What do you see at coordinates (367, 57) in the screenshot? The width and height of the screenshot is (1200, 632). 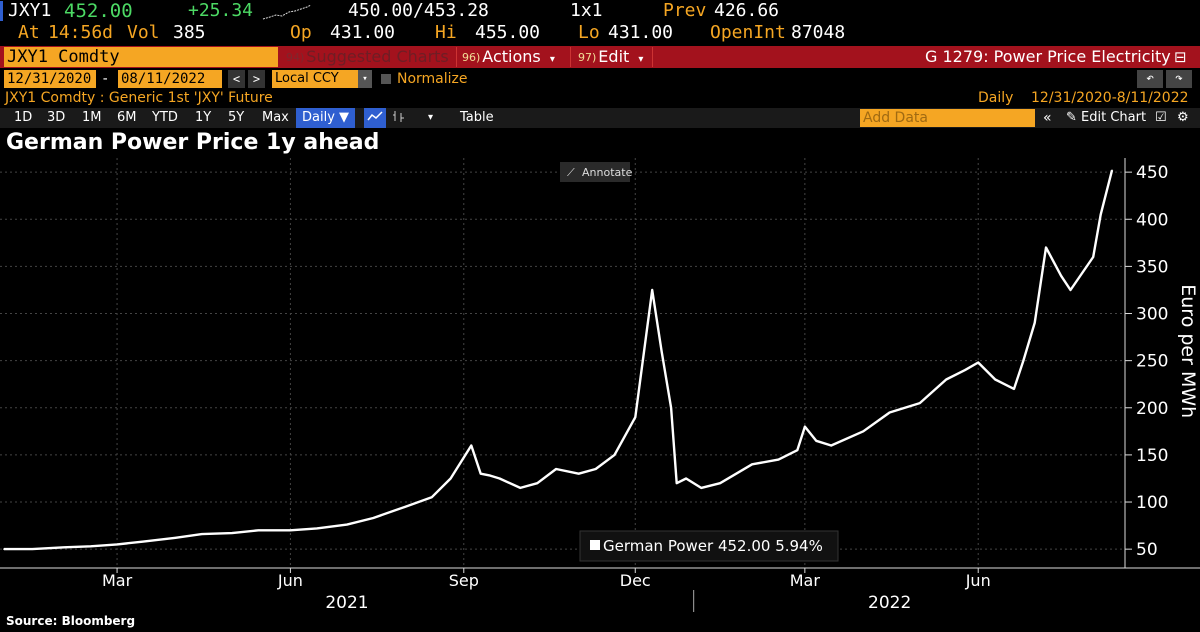 I see `suggested-charts-button: 94) Suggested Charts` at bounding box center [367, 57].